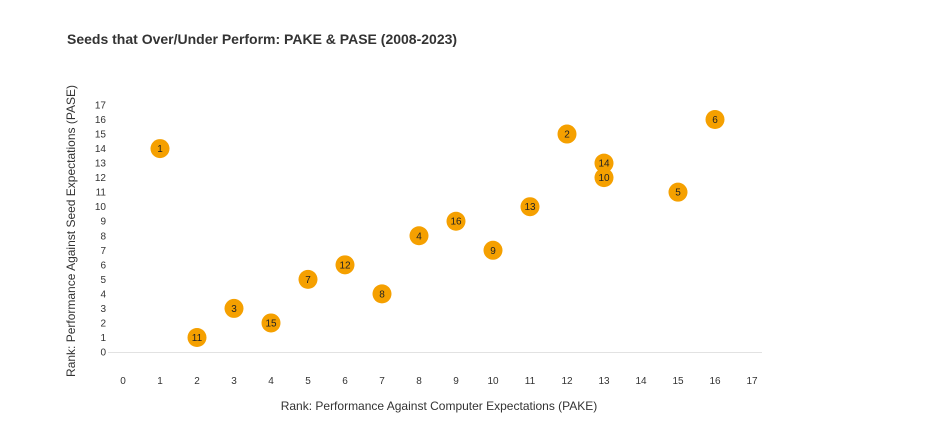  I want to click on data-point: 11, so click(197, 337).